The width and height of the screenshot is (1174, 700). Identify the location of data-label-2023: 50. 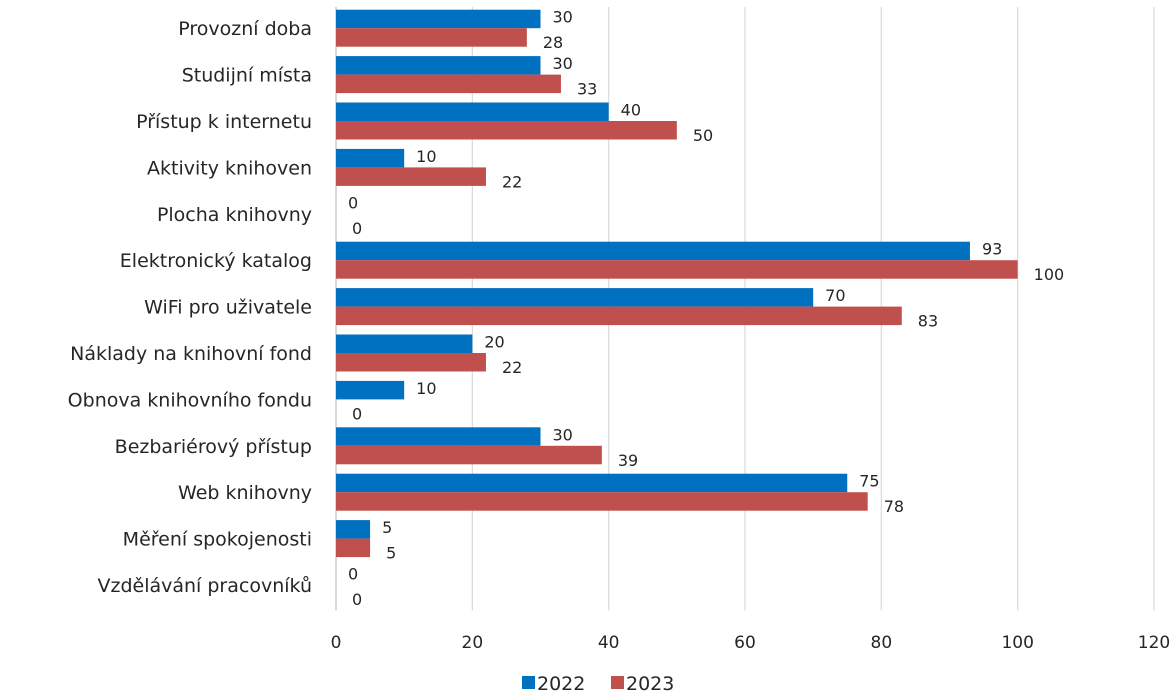
(703, 135).